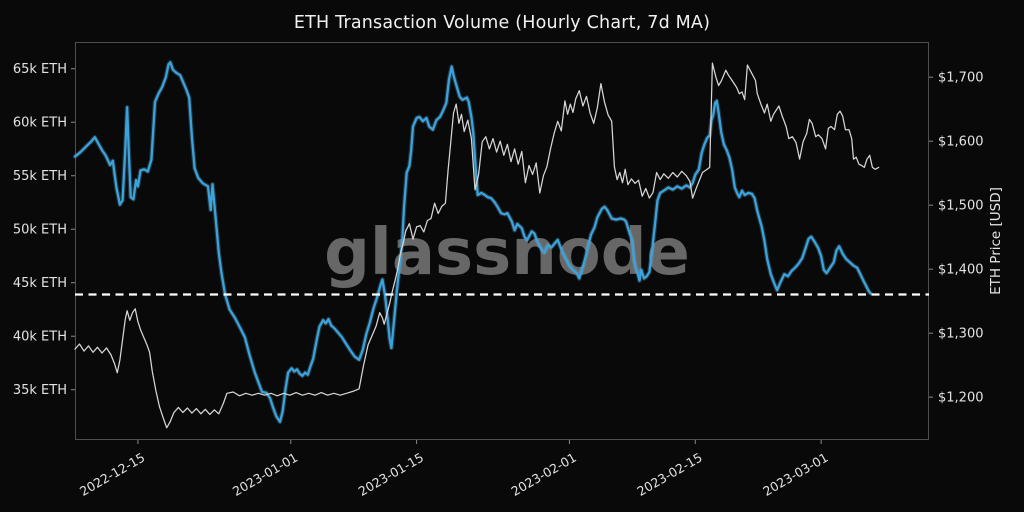 This screenshot has width=1024, height=512. Describe the element at coordinates (961, 270) in the screenshot. I see `right-axis-tick-label: $1,400` at that location.